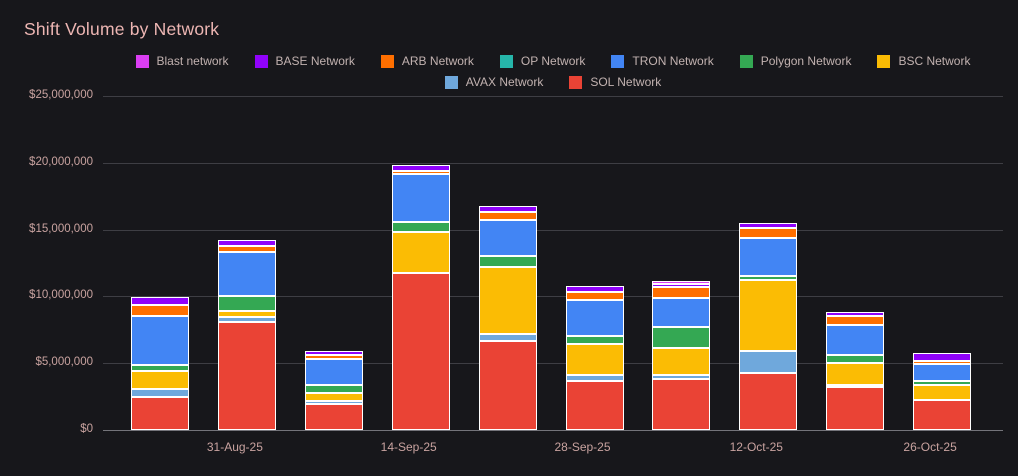 The image size is (1018, 476). Describe the element at coordinates (594, 296) in the screenshot. I see `bar-5-segment-arb` at that location.